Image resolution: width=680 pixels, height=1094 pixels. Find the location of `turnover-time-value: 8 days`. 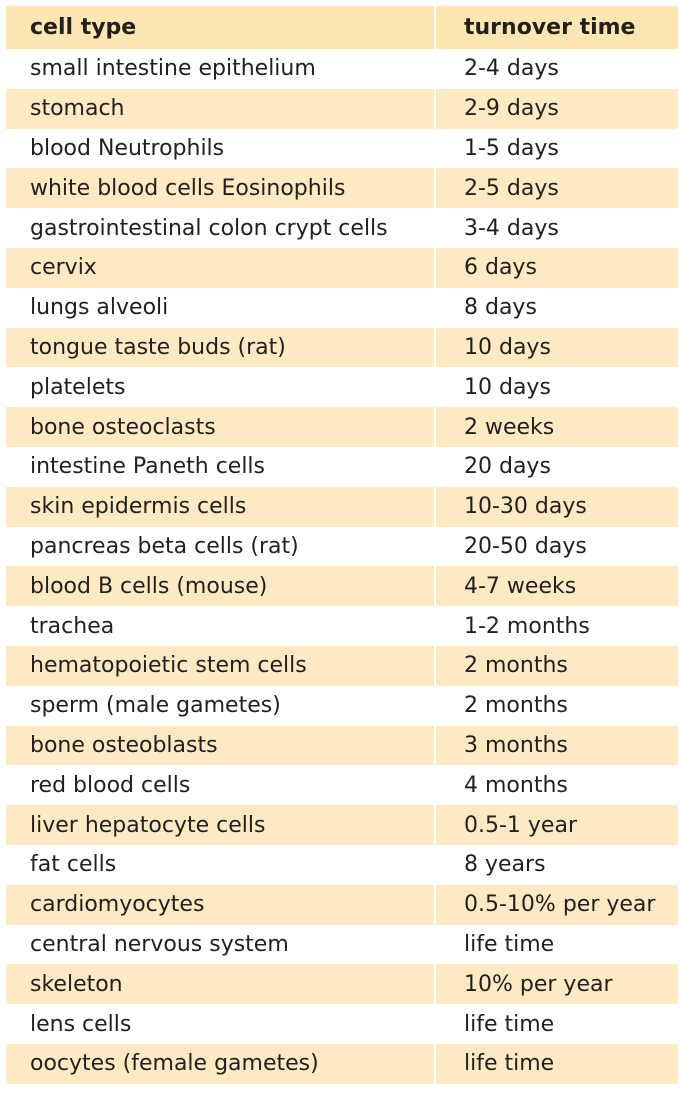

turnover-time-value: 8 days is located at coordinates (557, 307).